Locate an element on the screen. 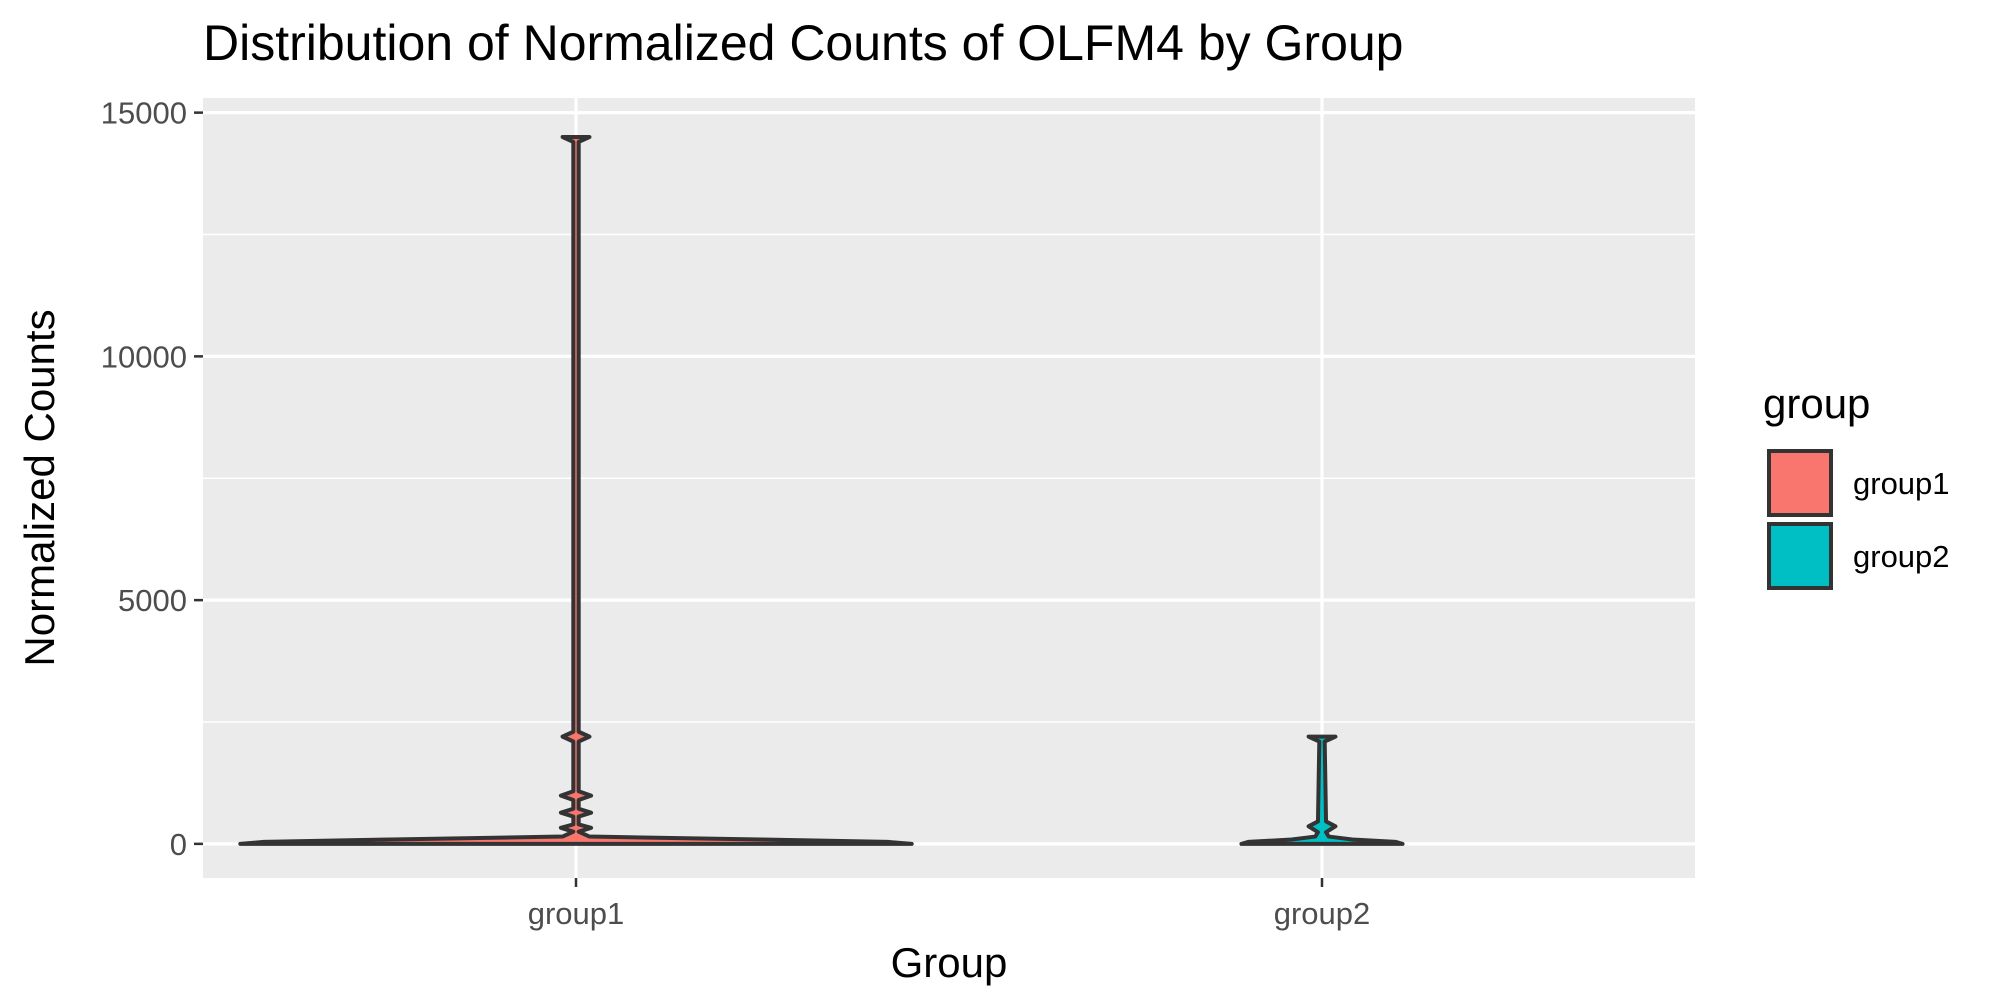 Image resolution: width=2000 pixels, height=1000 pixels. x-tick-label: group2 is located at coordinates (1322, 913).